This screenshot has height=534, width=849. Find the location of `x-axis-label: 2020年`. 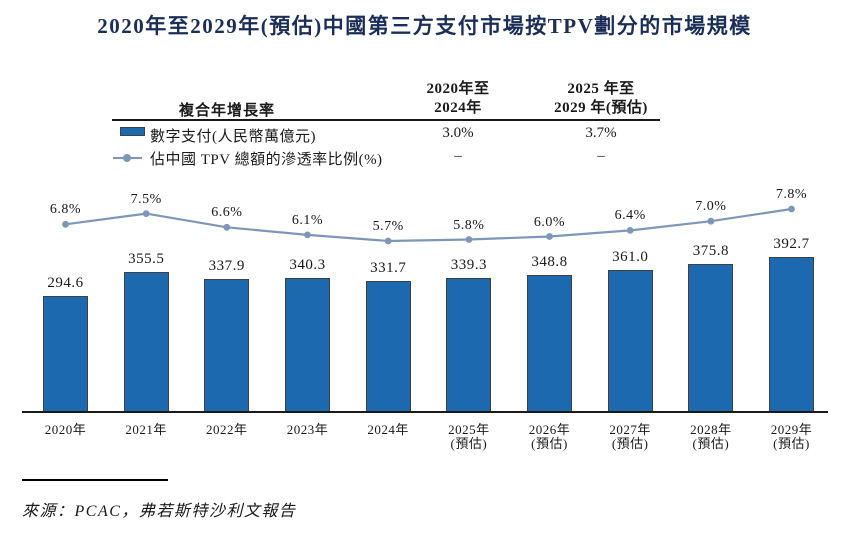

x-axis-label: 2020年 is located at coordinates (65, 429).